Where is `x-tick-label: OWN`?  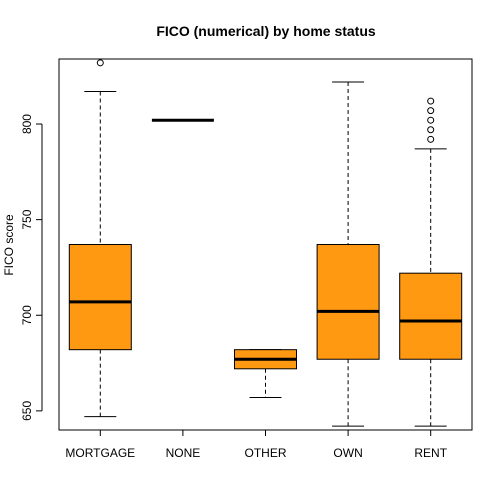 x-tick-label: OWN is located at coordinates (347, 453).